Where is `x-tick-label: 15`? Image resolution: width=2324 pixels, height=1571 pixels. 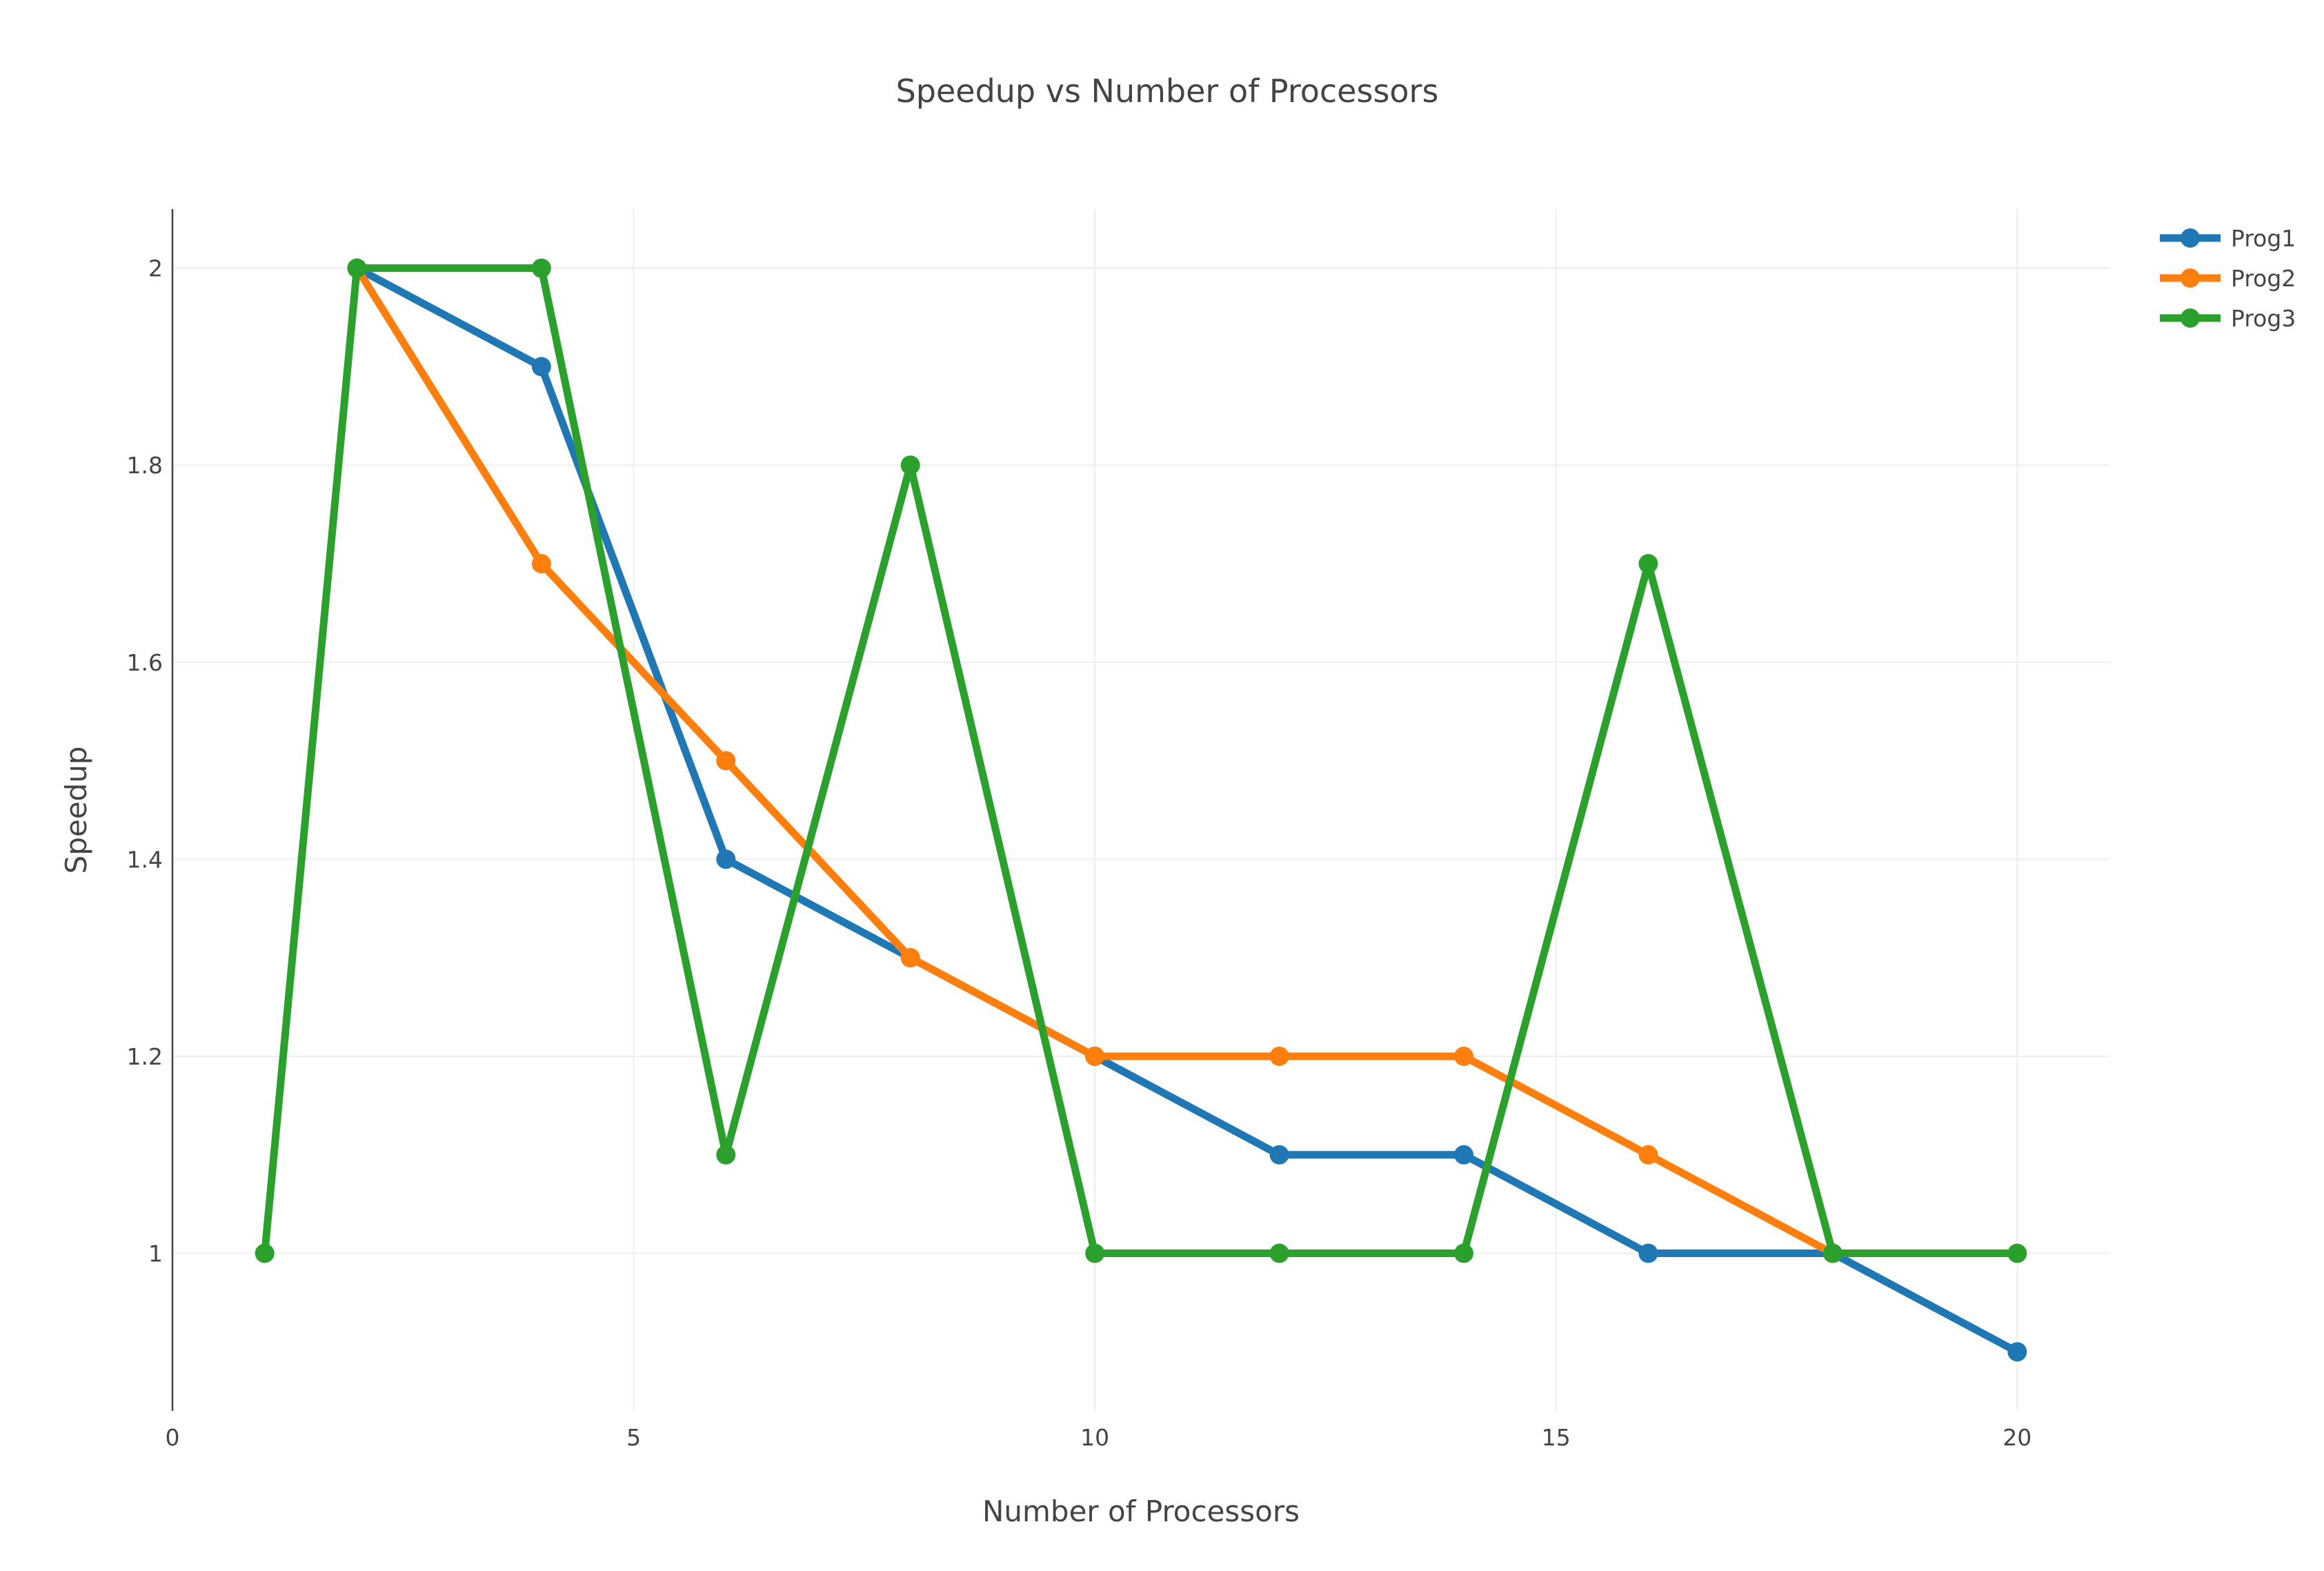
x-tick-label: 15 is located at coordinates (1556, 1437).